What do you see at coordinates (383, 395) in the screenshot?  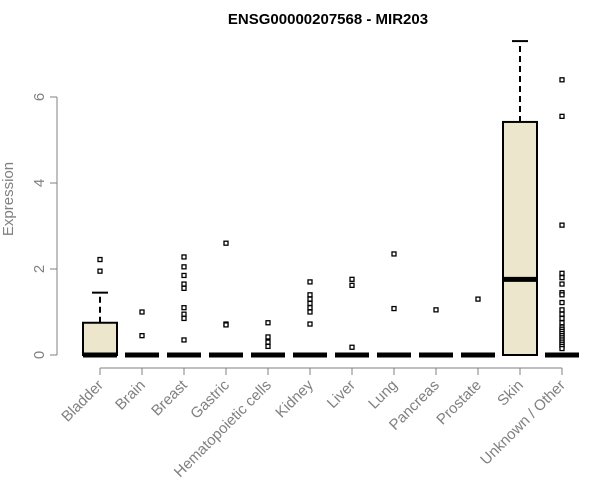 I see `x-tick-label: Lung` at bounding box center [383, 395].